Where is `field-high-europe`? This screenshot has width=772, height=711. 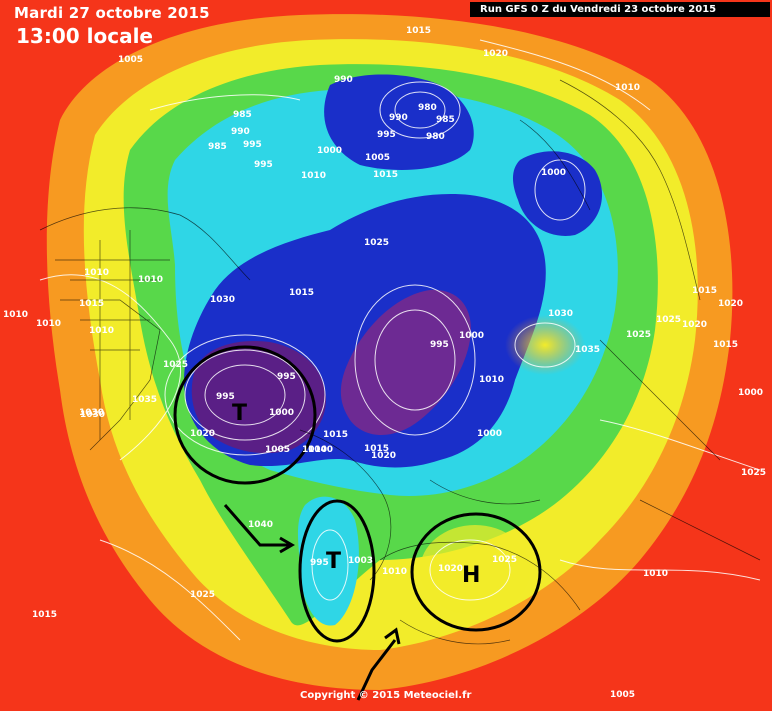
field-high-europe is located at coordinates (475, 570).